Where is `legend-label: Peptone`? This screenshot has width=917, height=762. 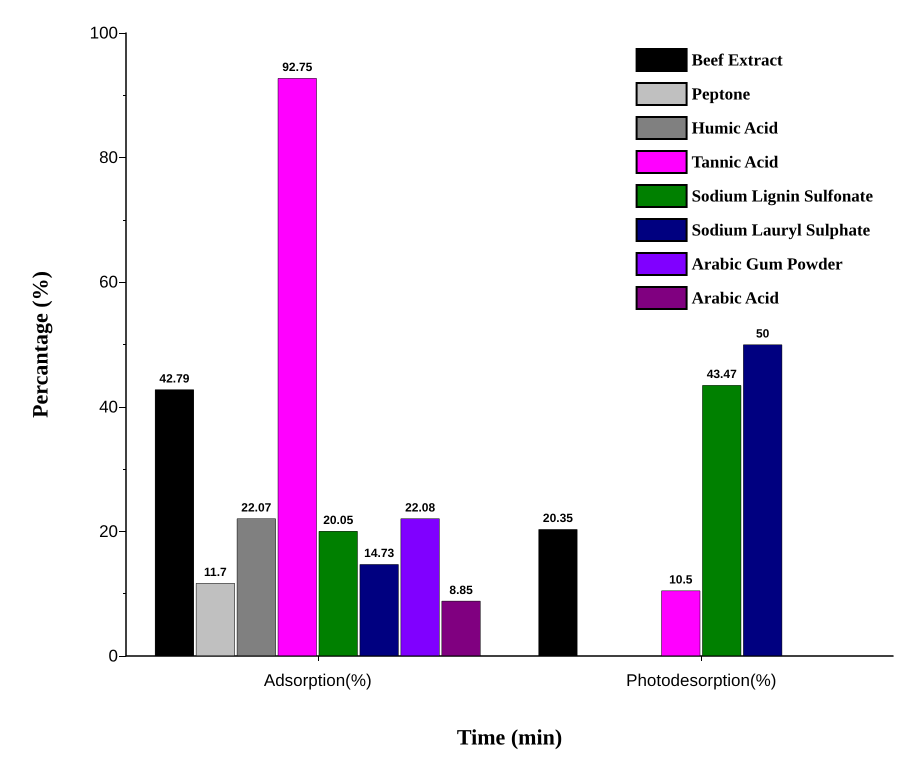
legend-label: Peptone is located at coordinates (721, 94).